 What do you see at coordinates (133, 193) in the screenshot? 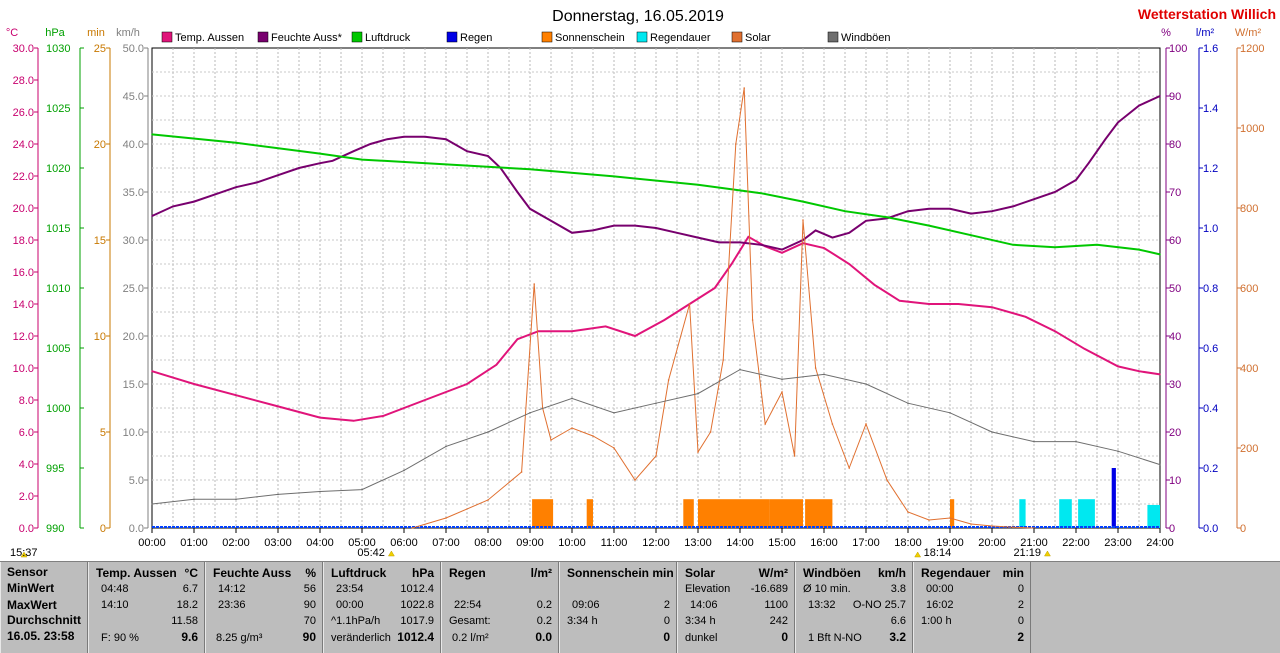
I see `kmh-tick-label: 35.0` at bounding box center [133, 193].